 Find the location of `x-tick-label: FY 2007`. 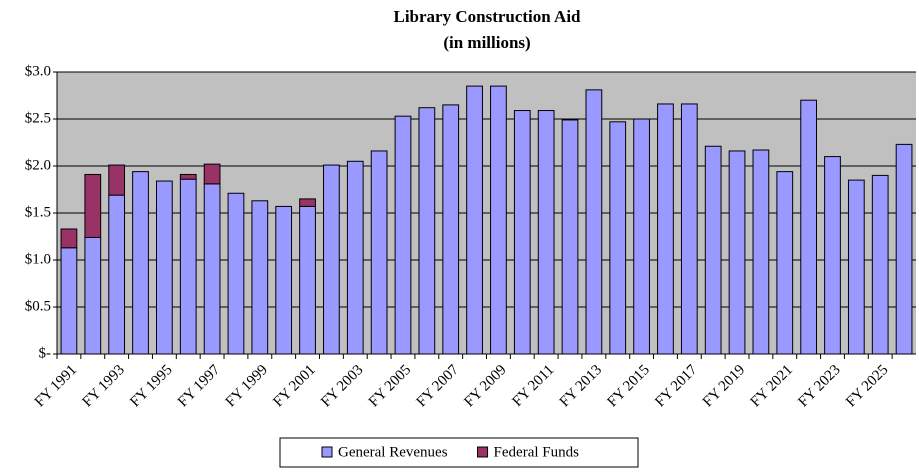

x-tick-label: FY 2007 is located at coordinates (438, 386).